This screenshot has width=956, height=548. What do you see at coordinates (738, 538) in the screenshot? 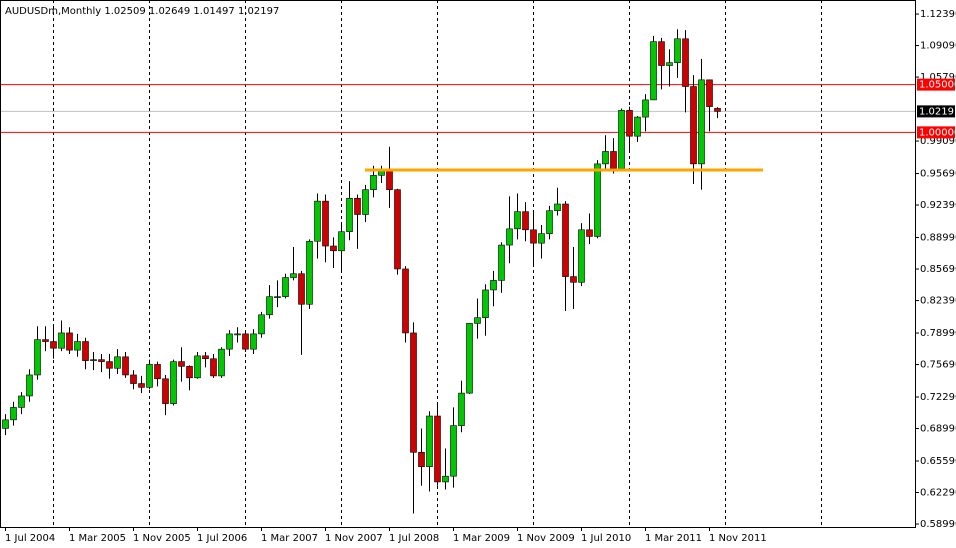
I see `x-tick-label: 1 Nov 2011` at bounding box center [738, 538].